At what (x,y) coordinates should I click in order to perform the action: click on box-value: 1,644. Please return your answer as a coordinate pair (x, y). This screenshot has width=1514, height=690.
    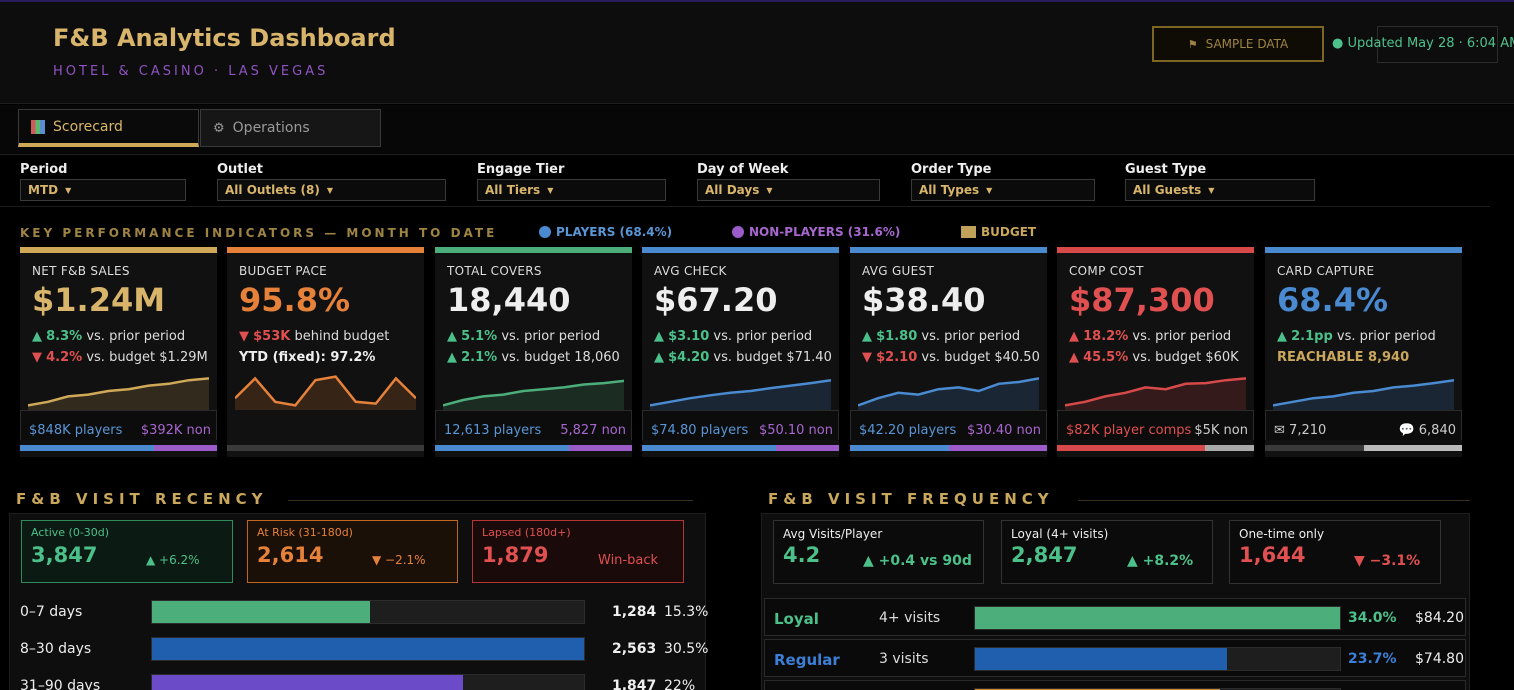
    Looking at the image, I should click on (1272, 555).